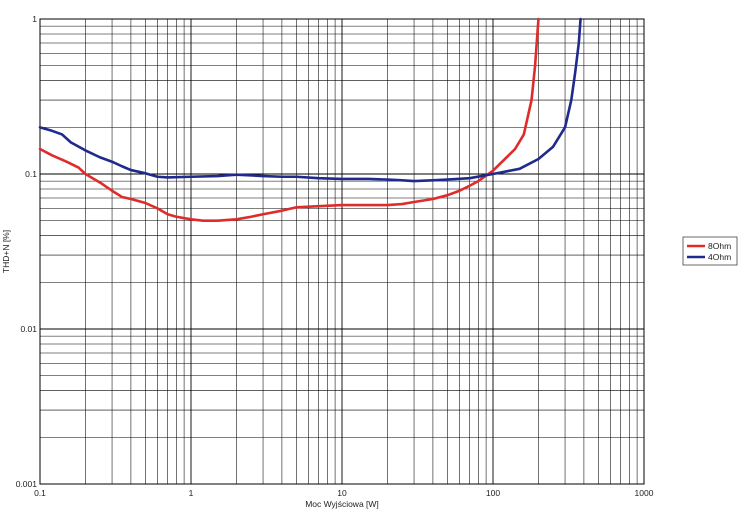 The height and width of the screenshot is (512, 744). Describe the element at coordinates (27, 484) in the screenshot. I see `y-tick-label: 0.001` at that location.